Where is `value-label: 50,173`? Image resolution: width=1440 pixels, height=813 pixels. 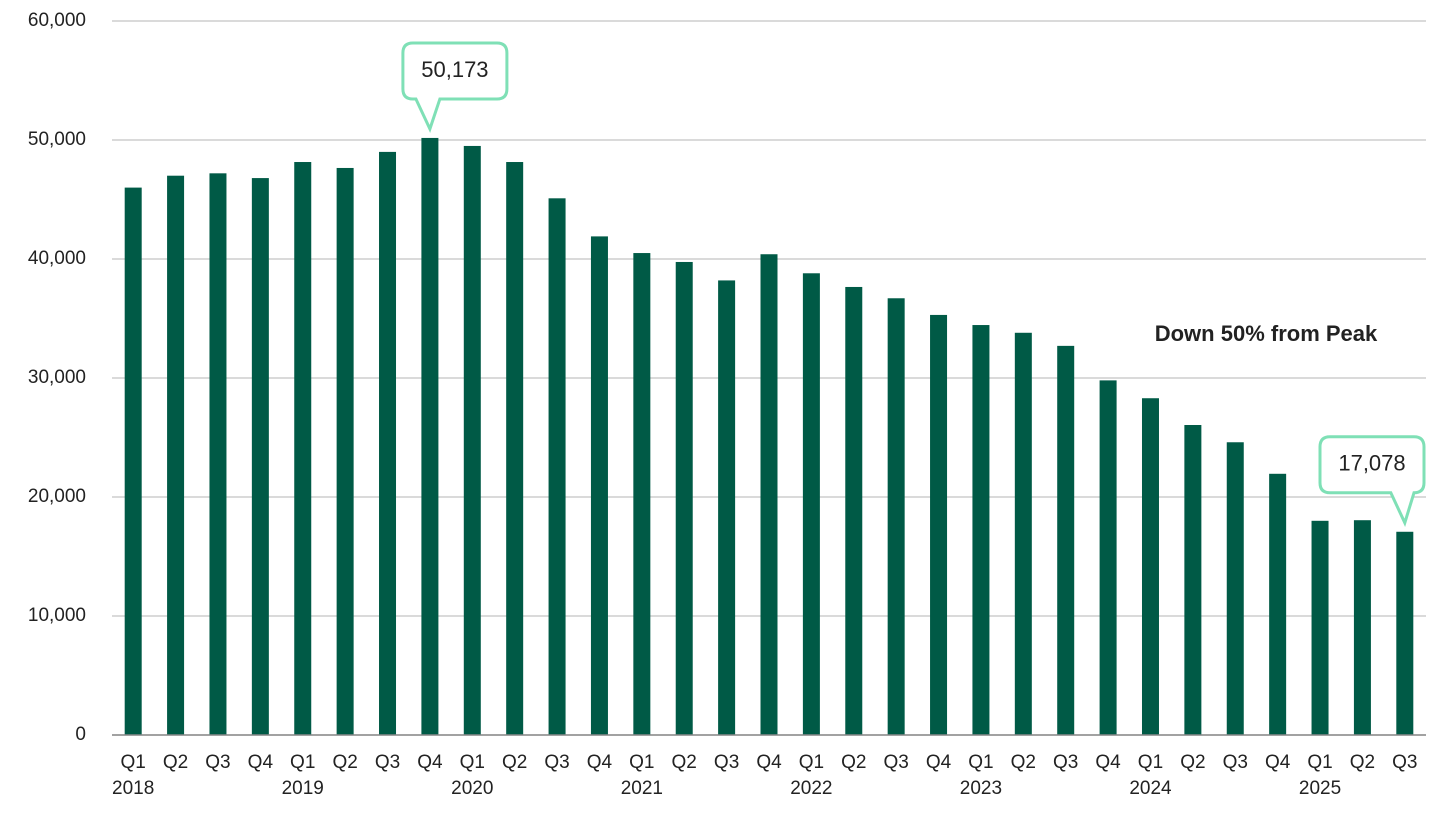
value-label: 50,173 is located at coordinates (454, 69).